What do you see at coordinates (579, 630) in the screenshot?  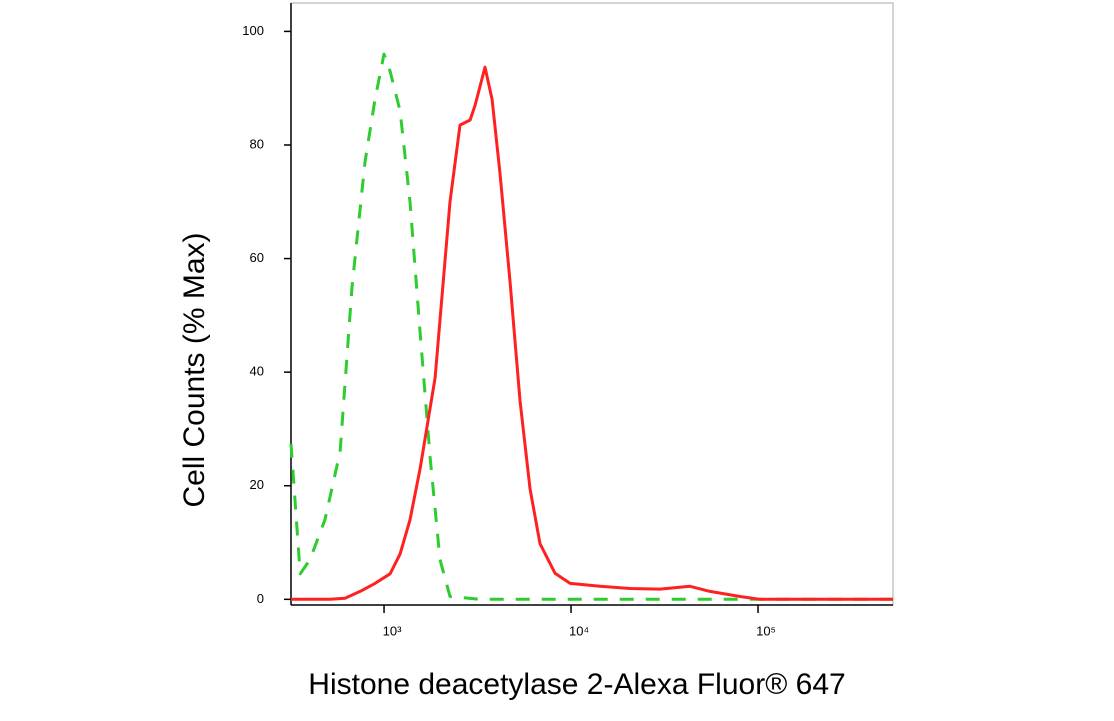 I see `x-tick-label: 10⁴` at bounding box center [579, 630].